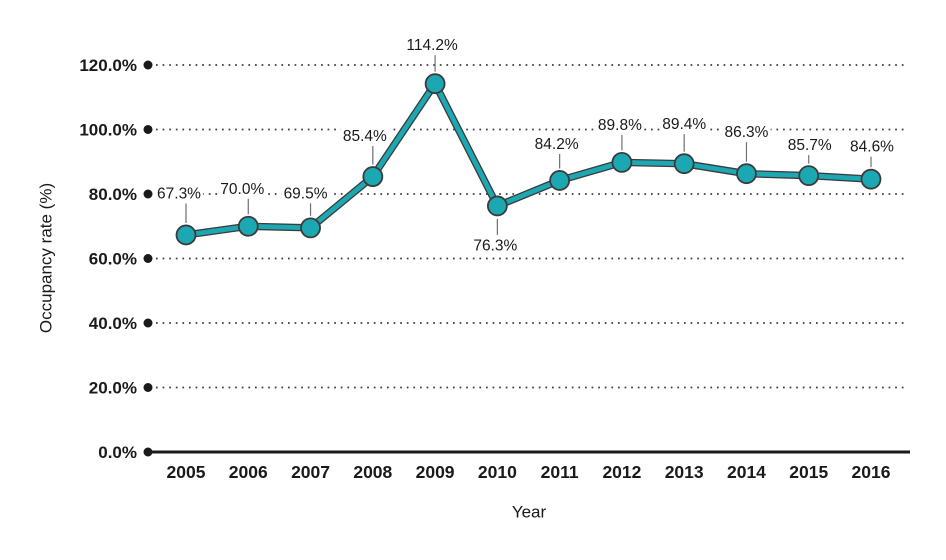  I want to click on y-tick-label: 20.0%, so click(113, 388).